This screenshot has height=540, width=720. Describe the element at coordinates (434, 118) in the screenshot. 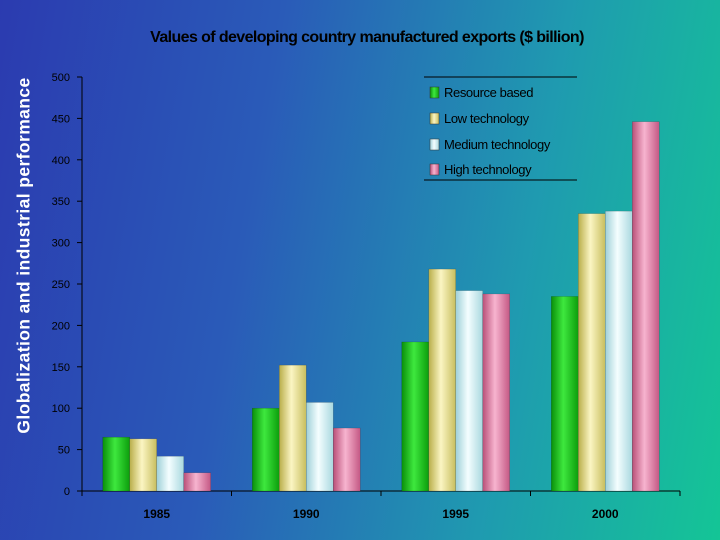

I see `legend-swatch-low-technology` at that location.